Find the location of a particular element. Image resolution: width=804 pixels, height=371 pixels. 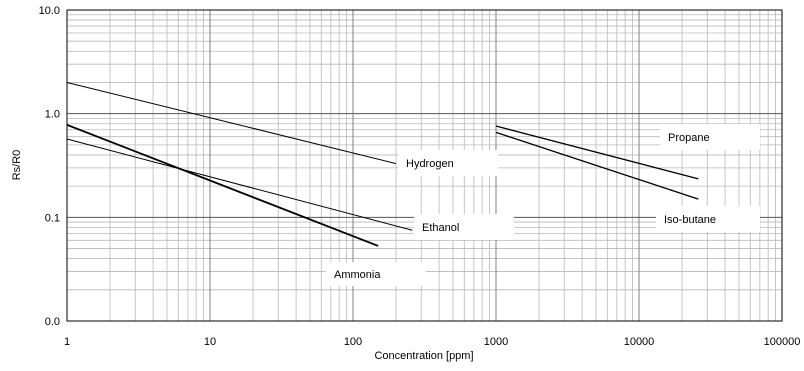

y-tick-label: 0.0 is located at coordinates (52, 322).